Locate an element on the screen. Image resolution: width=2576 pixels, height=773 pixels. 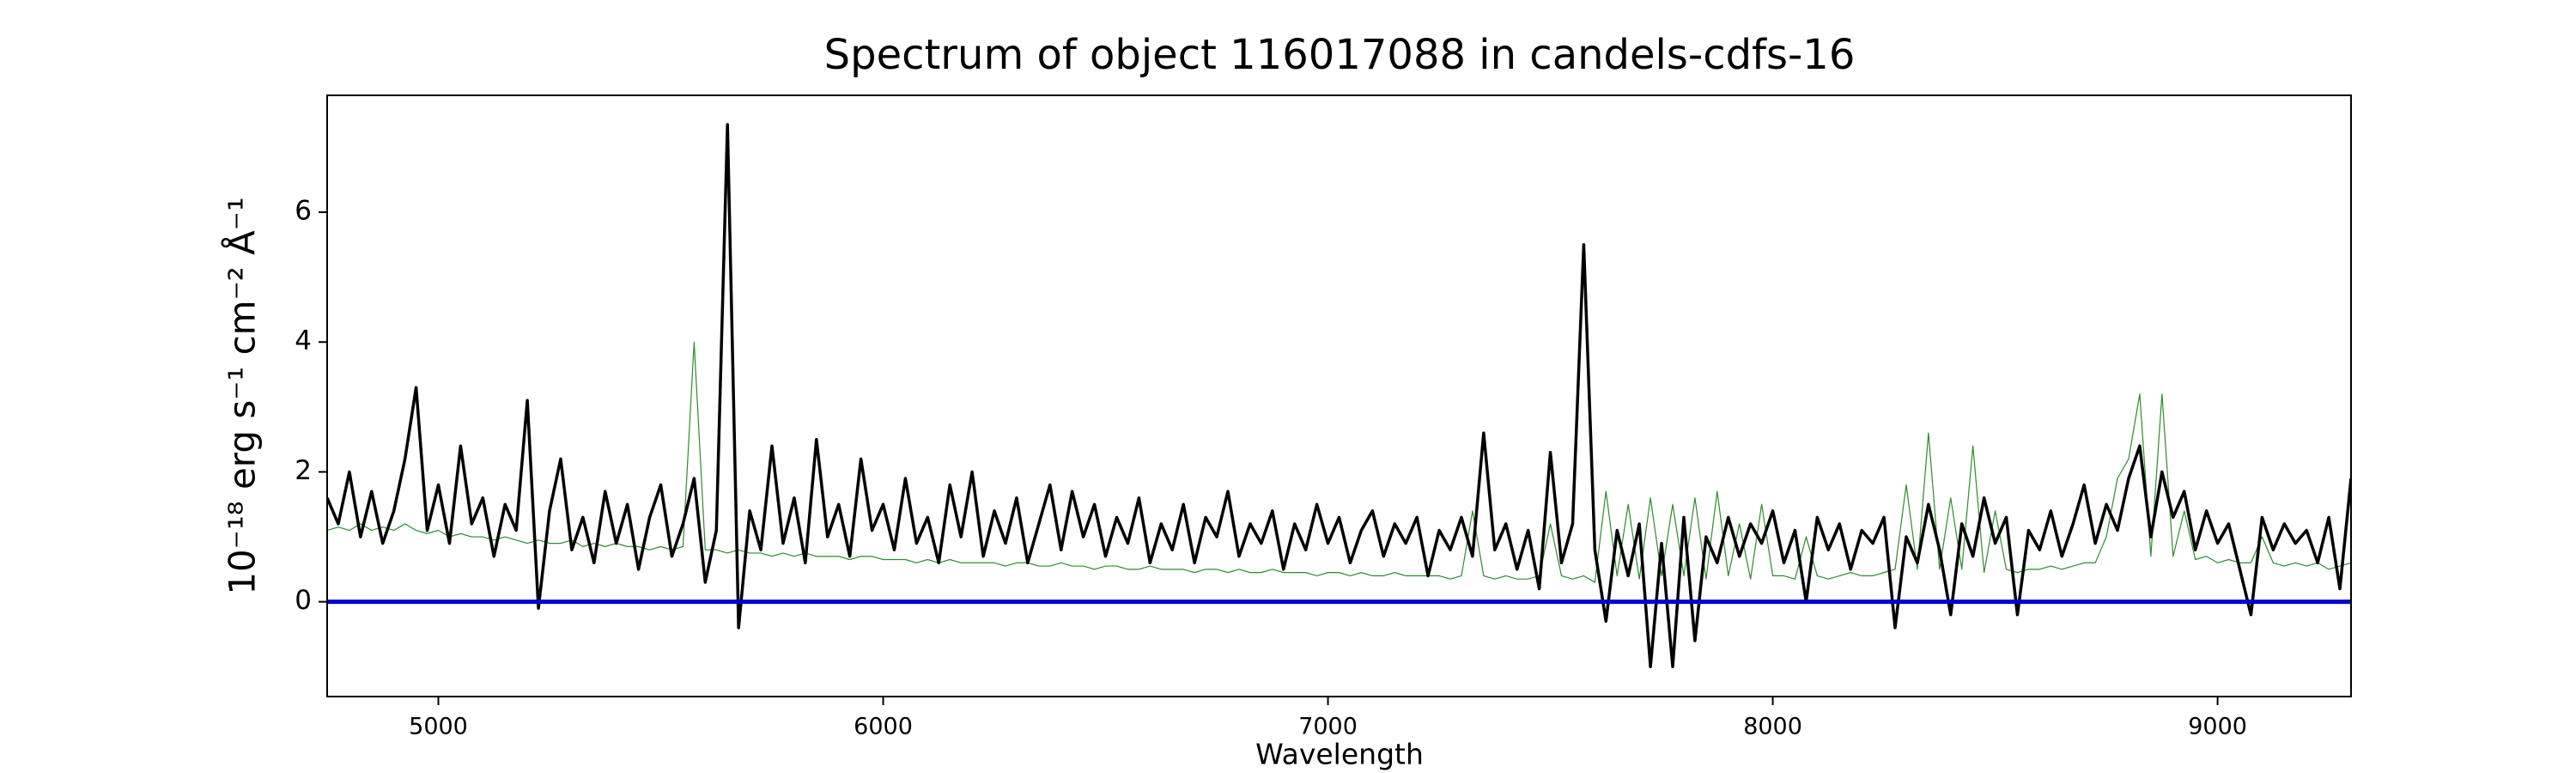
x-axis-label: Wavelength is located at coordinates (1339, 754).